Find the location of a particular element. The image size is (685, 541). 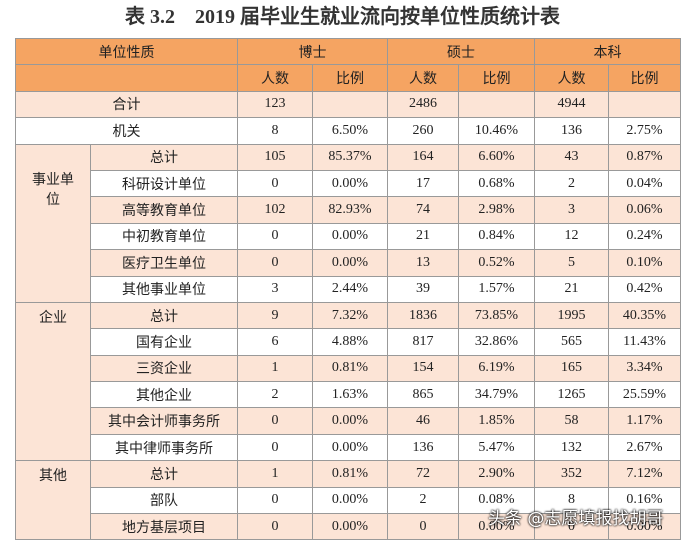

data-cell: 34.79% is located at coordinates (496, 395).